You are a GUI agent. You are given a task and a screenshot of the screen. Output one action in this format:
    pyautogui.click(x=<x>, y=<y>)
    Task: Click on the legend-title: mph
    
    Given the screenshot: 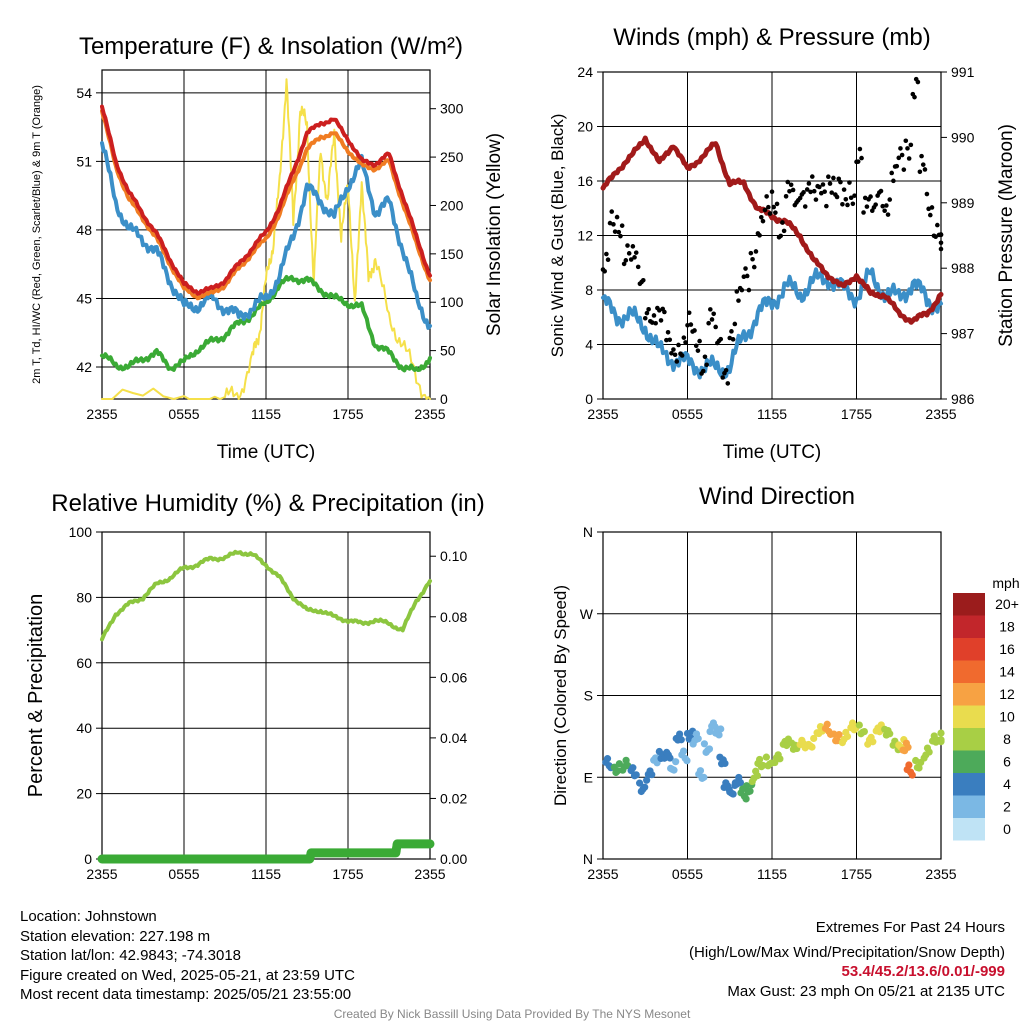 What is the action you would take?
    pyautogui.click(x=1005, y=583)
    